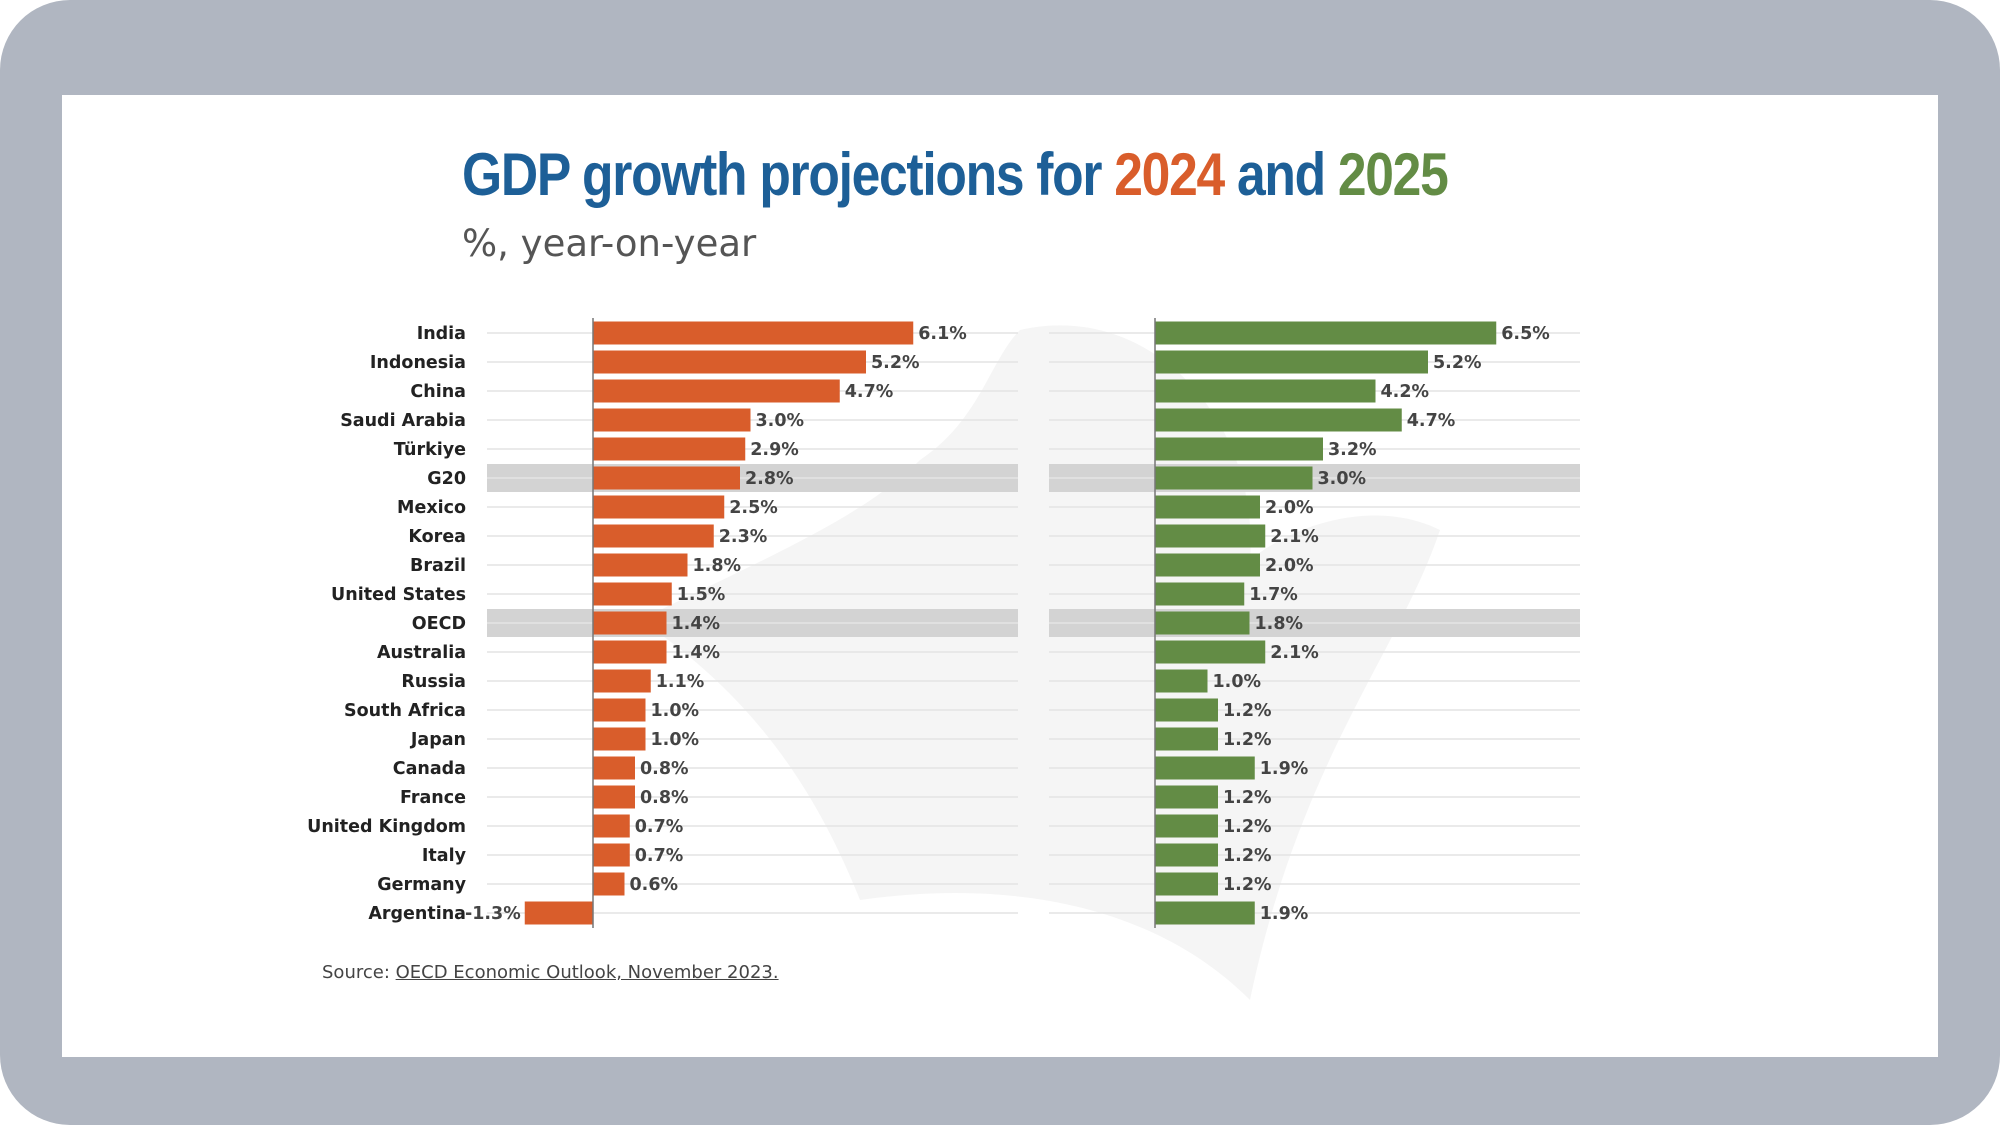 The image size is (2000, 1125). Describe the element at coordinates (753, 333) in the screenshot. I see `bar-2024-india` at that location.